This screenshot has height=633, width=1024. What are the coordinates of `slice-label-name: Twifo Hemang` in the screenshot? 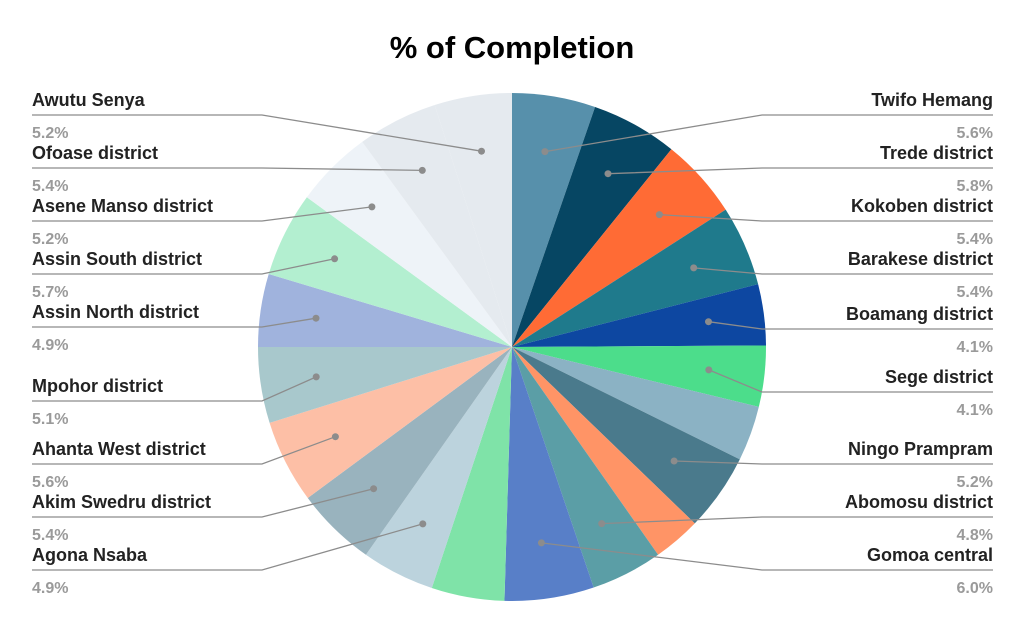 It's located at (932, 100).